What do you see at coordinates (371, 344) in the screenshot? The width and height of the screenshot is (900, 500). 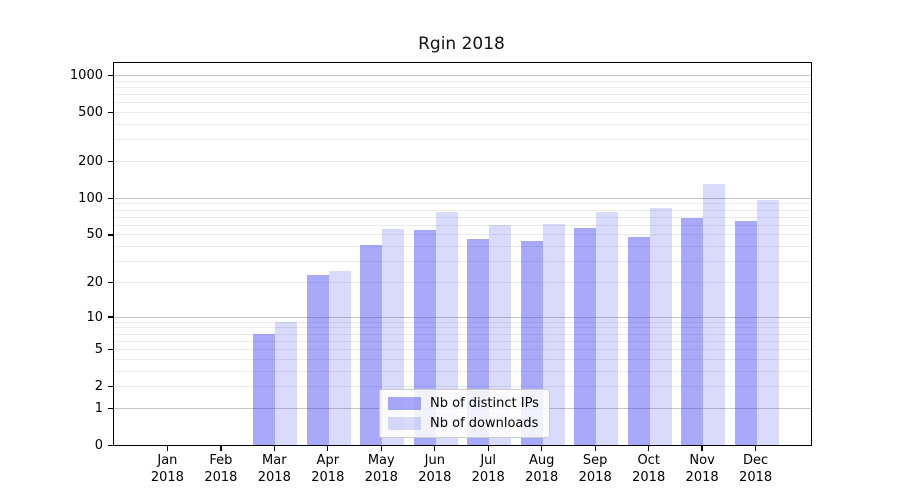 I see `bar-ips-may` at bounding box center [371, 344].